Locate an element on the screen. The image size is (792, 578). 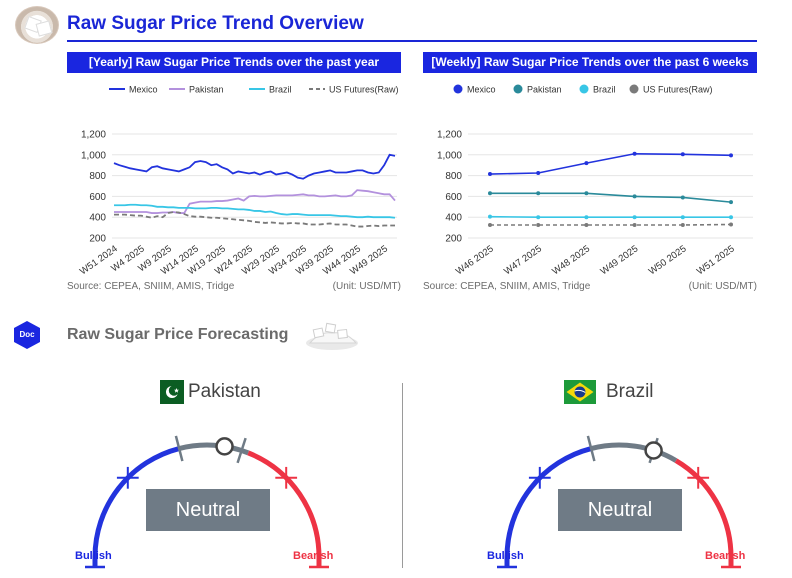
gauge-bullish-segment is located at coordinates (136, 502).